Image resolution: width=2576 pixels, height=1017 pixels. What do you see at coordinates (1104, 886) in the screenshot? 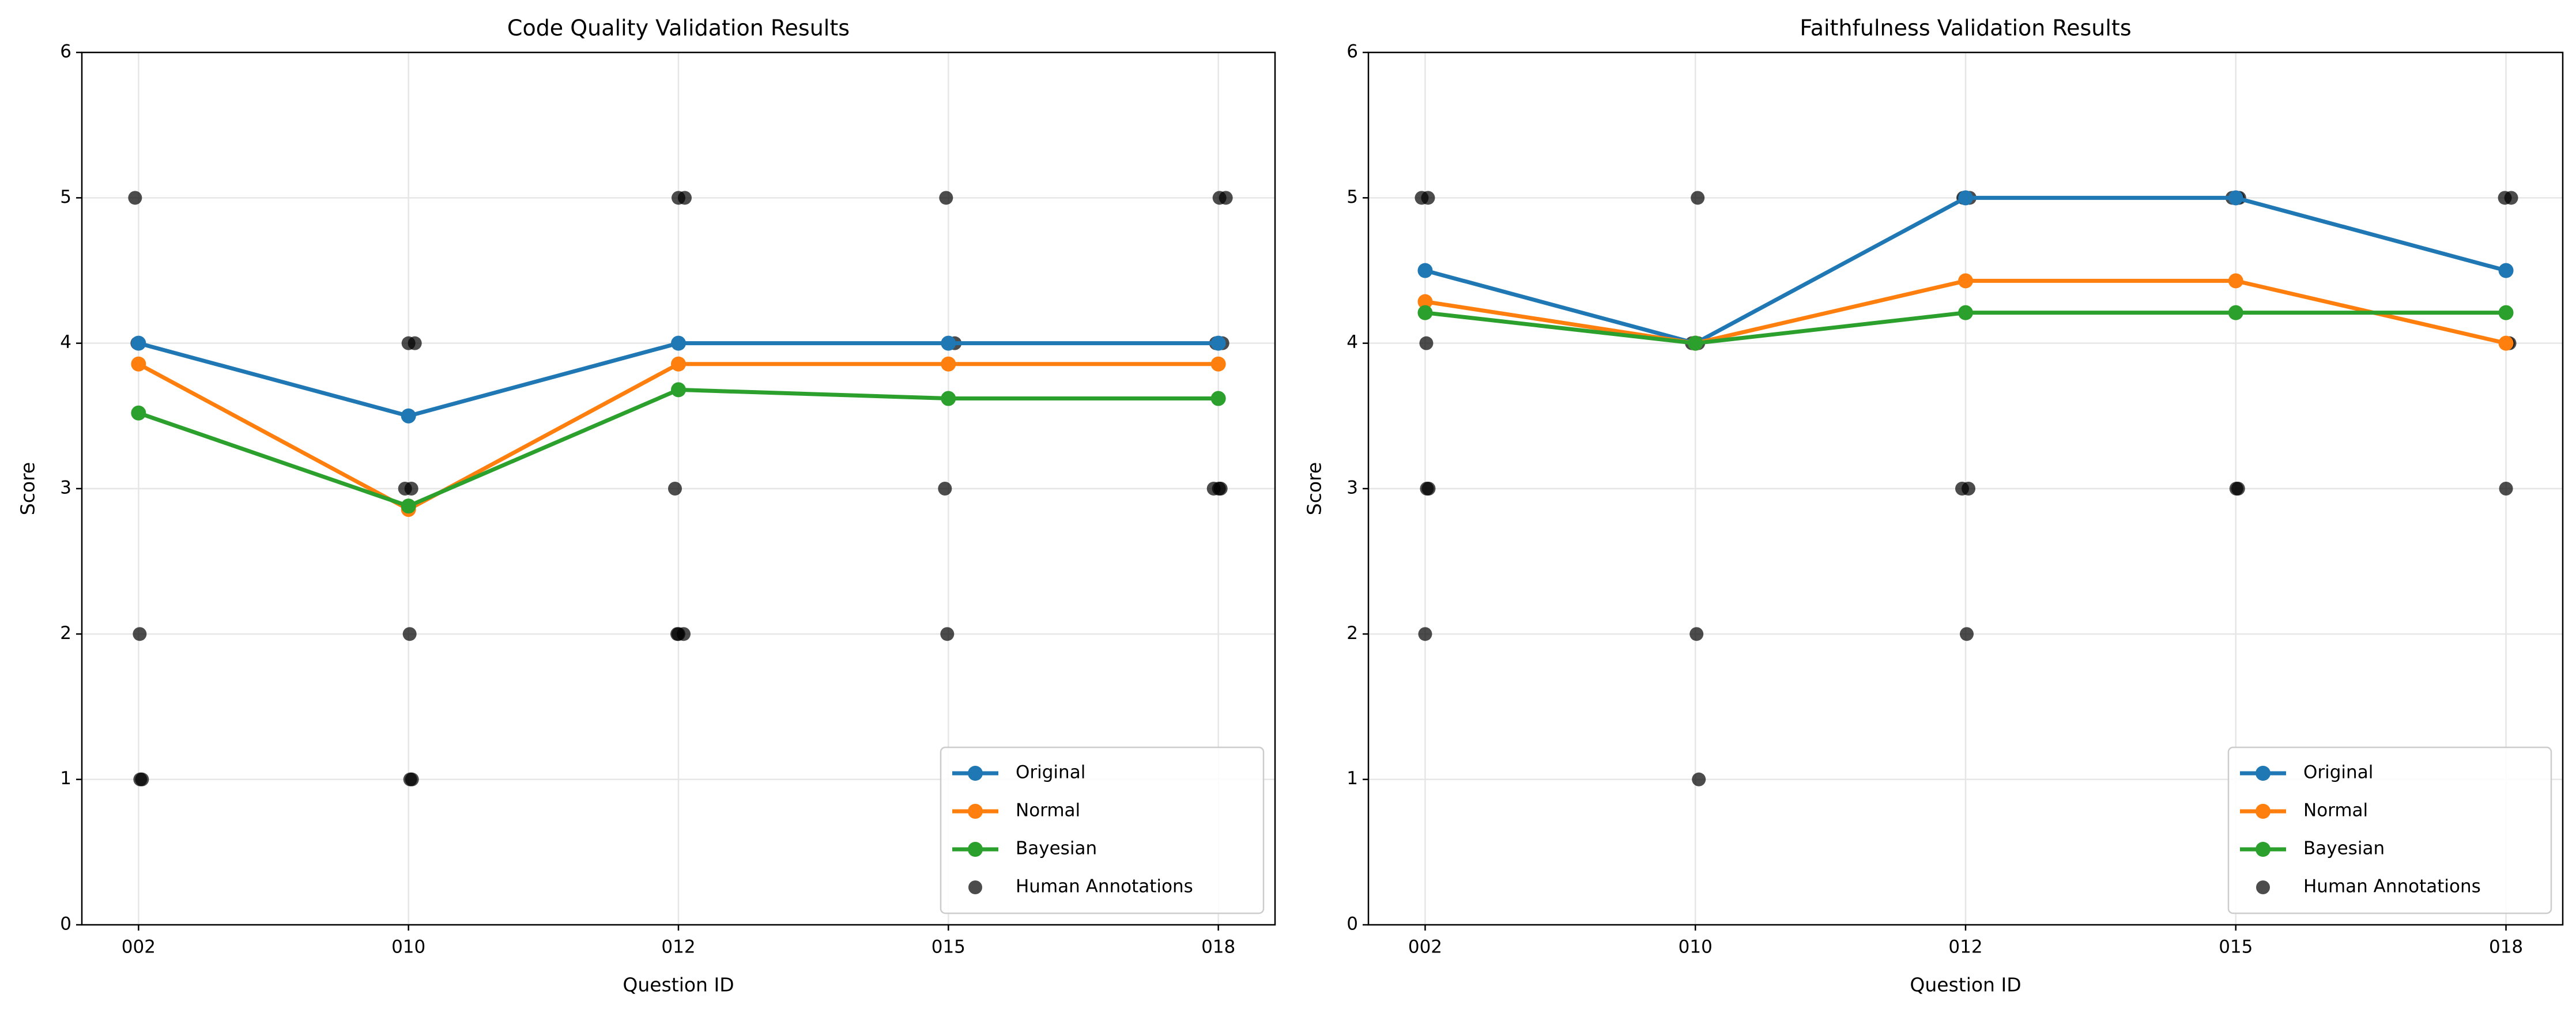
I see `legend-label: Human Annotations` at bounding box center [1104, 886].